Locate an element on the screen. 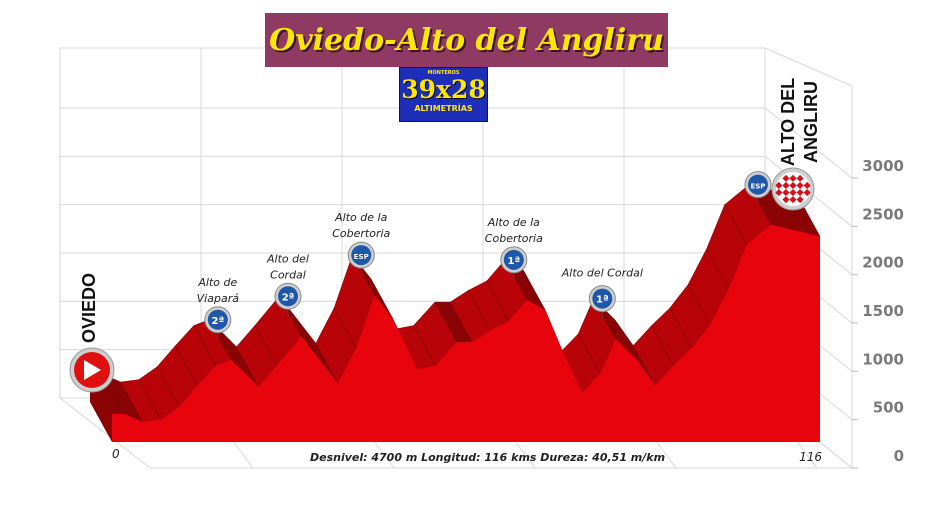 This screenshot has height=513, width=931. gridline is located at coordinates (808, 143).